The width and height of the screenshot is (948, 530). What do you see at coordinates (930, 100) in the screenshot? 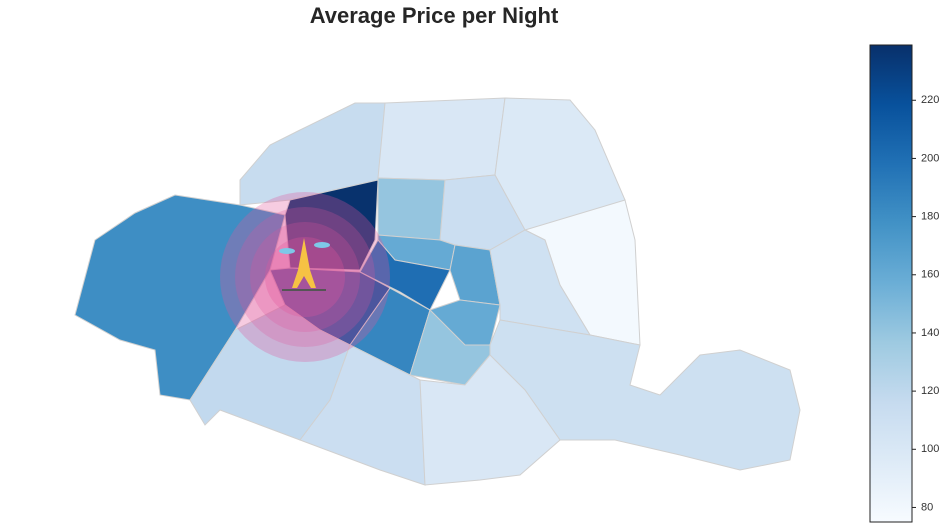
I see `colorbar-tick-label: 220` at bounding box center [930, 100].